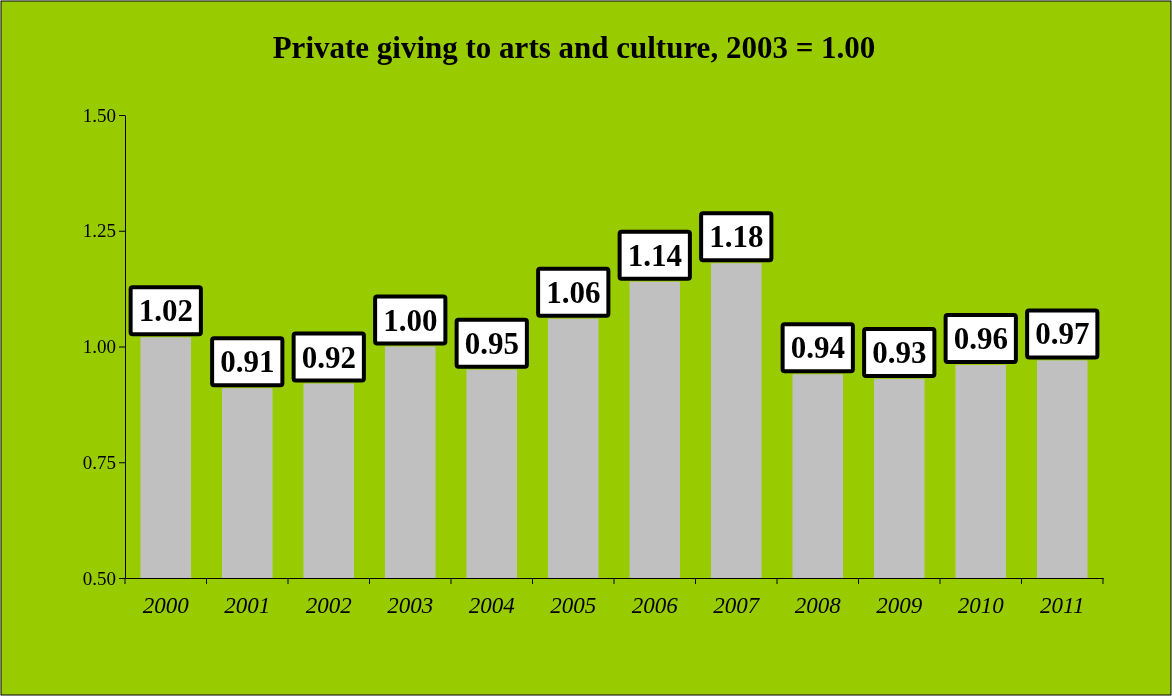  Describe the element at coordinates (99, 462) in the screenshot. I see `y-tick-label: 0.75` at that location.